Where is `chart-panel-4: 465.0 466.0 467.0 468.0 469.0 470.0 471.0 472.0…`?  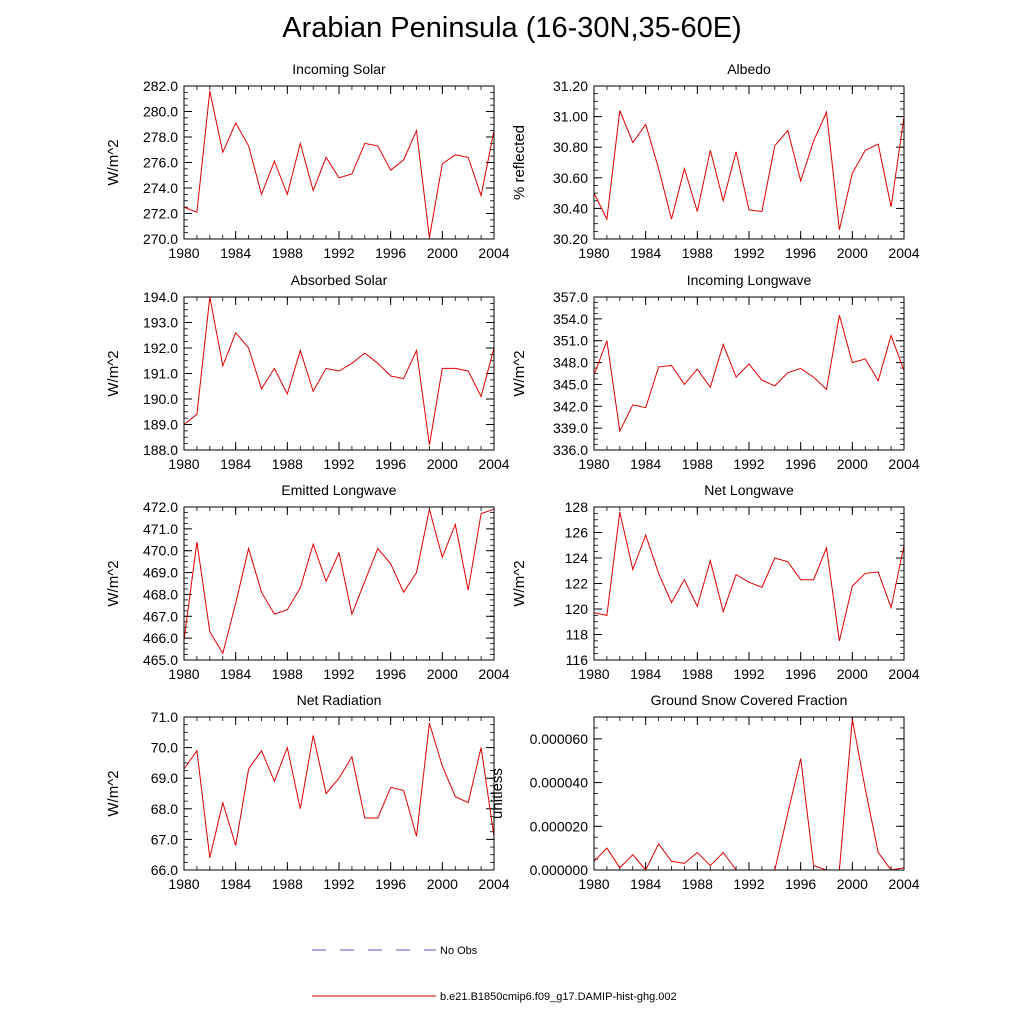 chart-panel-4: 465.0 466.0 467.0 468.0 469.0 470.0 471.0 472.0… is located at coordinates (307, 582).